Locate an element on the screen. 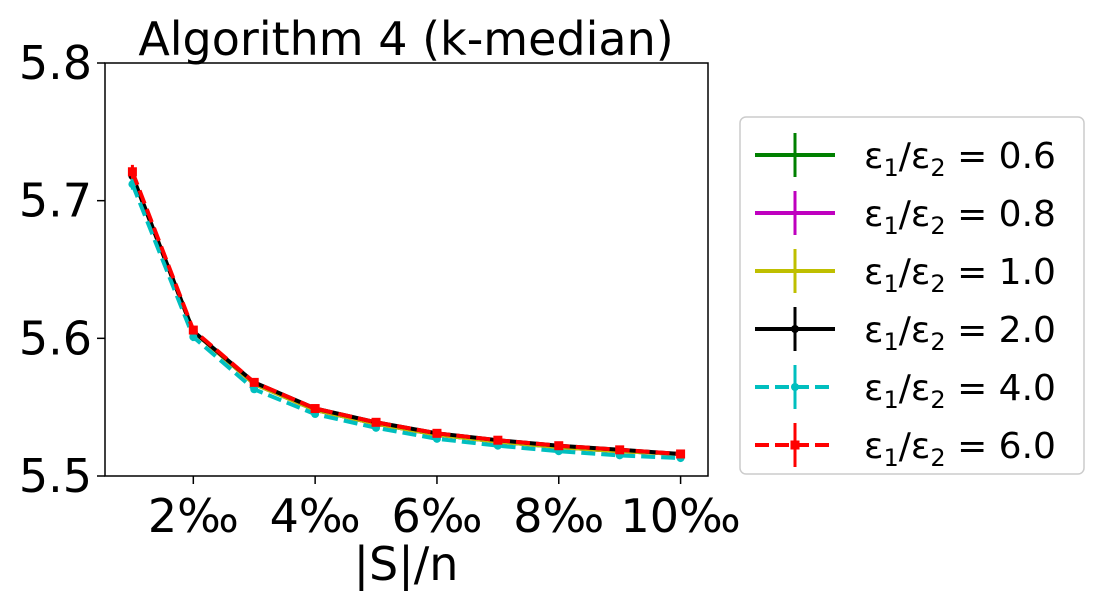 This screenshot has width=1111, height=606. x-tick-label: 8‰ is located at coordinates (558, 516).